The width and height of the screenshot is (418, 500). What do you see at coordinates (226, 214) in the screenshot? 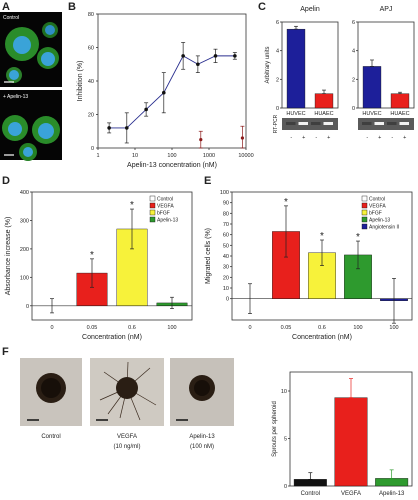
I see `y-tick-label-e: 80` at bounding box center [226, 214].